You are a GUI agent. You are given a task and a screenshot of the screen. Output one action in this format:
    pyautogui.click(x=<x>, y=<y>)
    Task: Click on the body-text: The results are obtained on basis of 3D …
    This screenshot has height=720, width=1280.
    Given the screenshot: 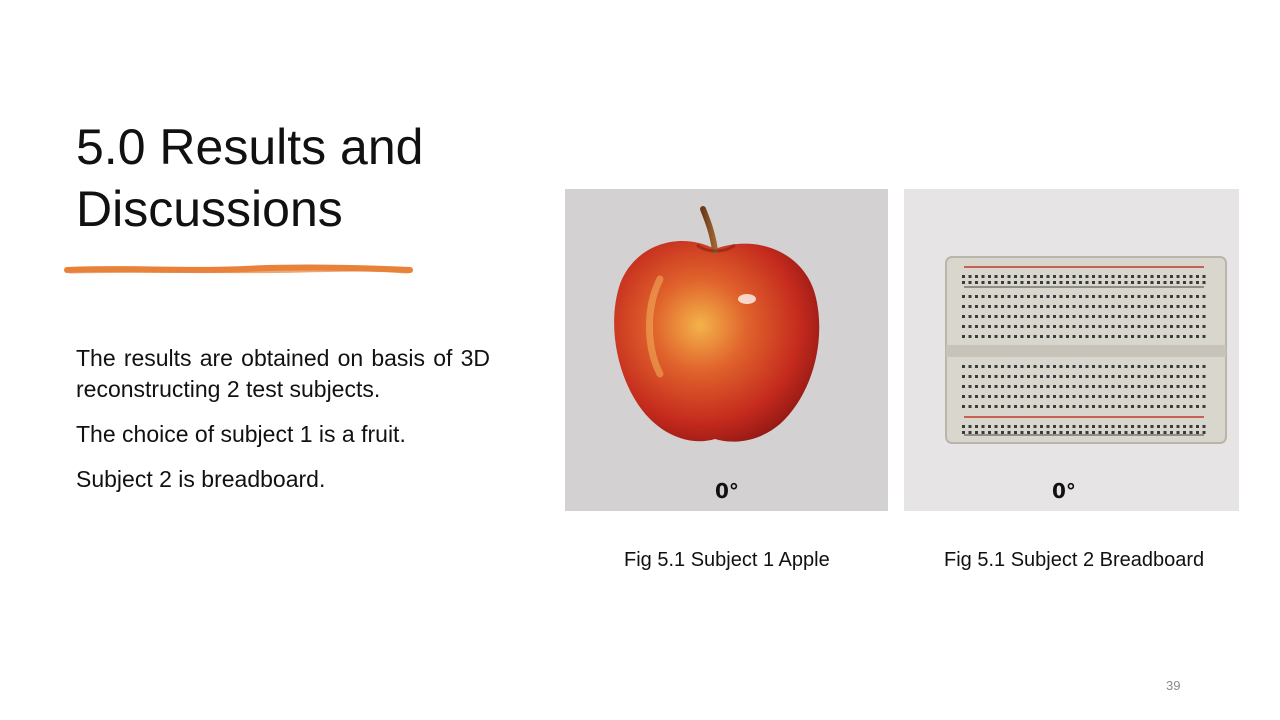 What is the action you would take?
    pyautogui.click(x=283, y=426)
    